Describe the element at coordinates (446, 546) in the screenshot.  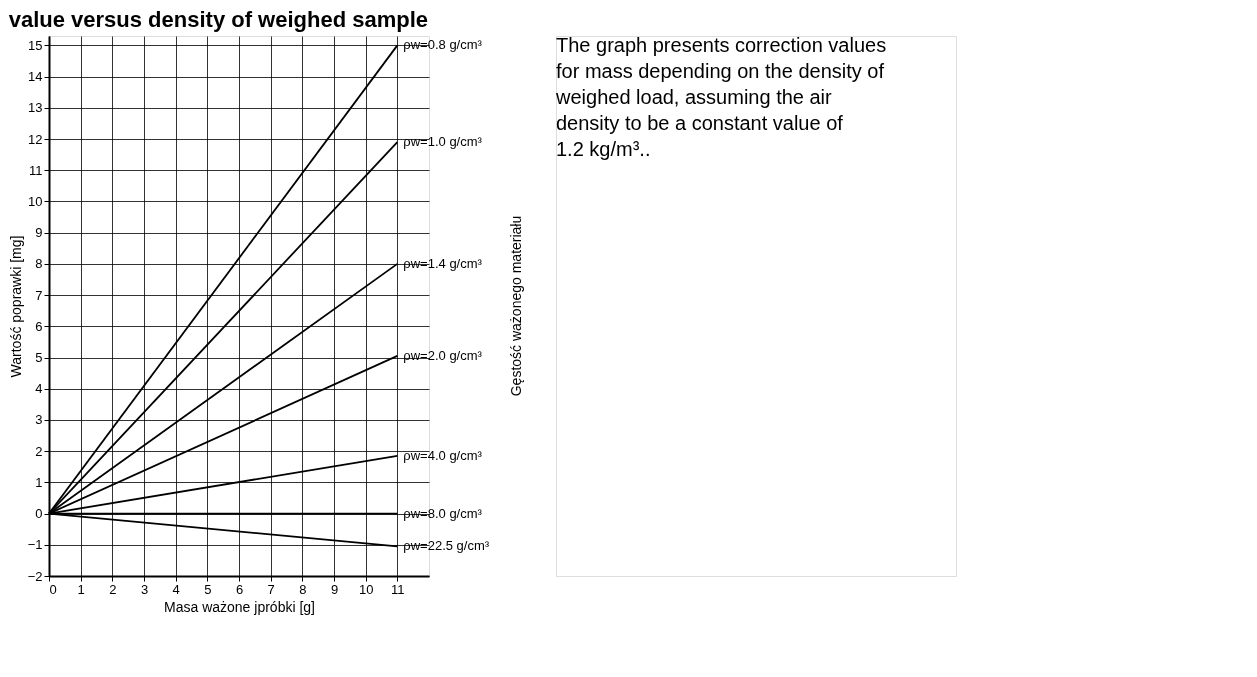
I see `series-label: ρw=22.5 g/cm³` at that location.